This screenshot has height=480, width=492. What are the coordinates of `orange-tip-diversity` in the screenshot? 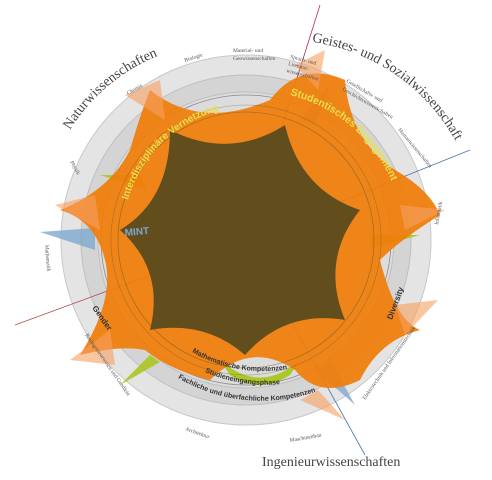 It's located at (416, 317).